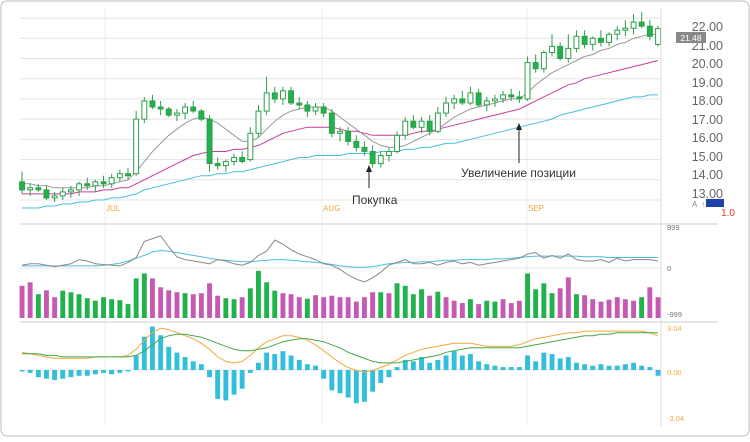 The image size is (750, 442). What do you see at coordinates (707, 120) in the screenshot?
I see `price-tick-label: 17.00` at bounding box center [707, 120].